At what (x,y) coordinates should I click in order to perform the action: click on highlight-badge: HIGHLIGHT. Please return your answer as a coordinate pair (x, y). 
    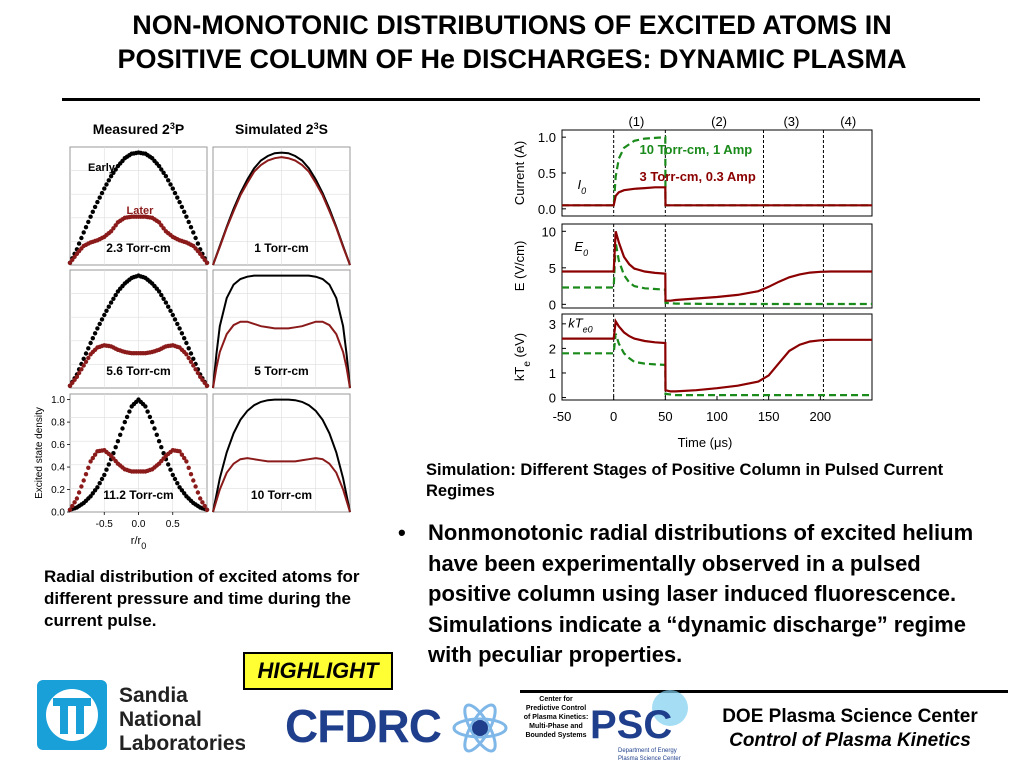
    Looking at the image, I should click on (318, 671).